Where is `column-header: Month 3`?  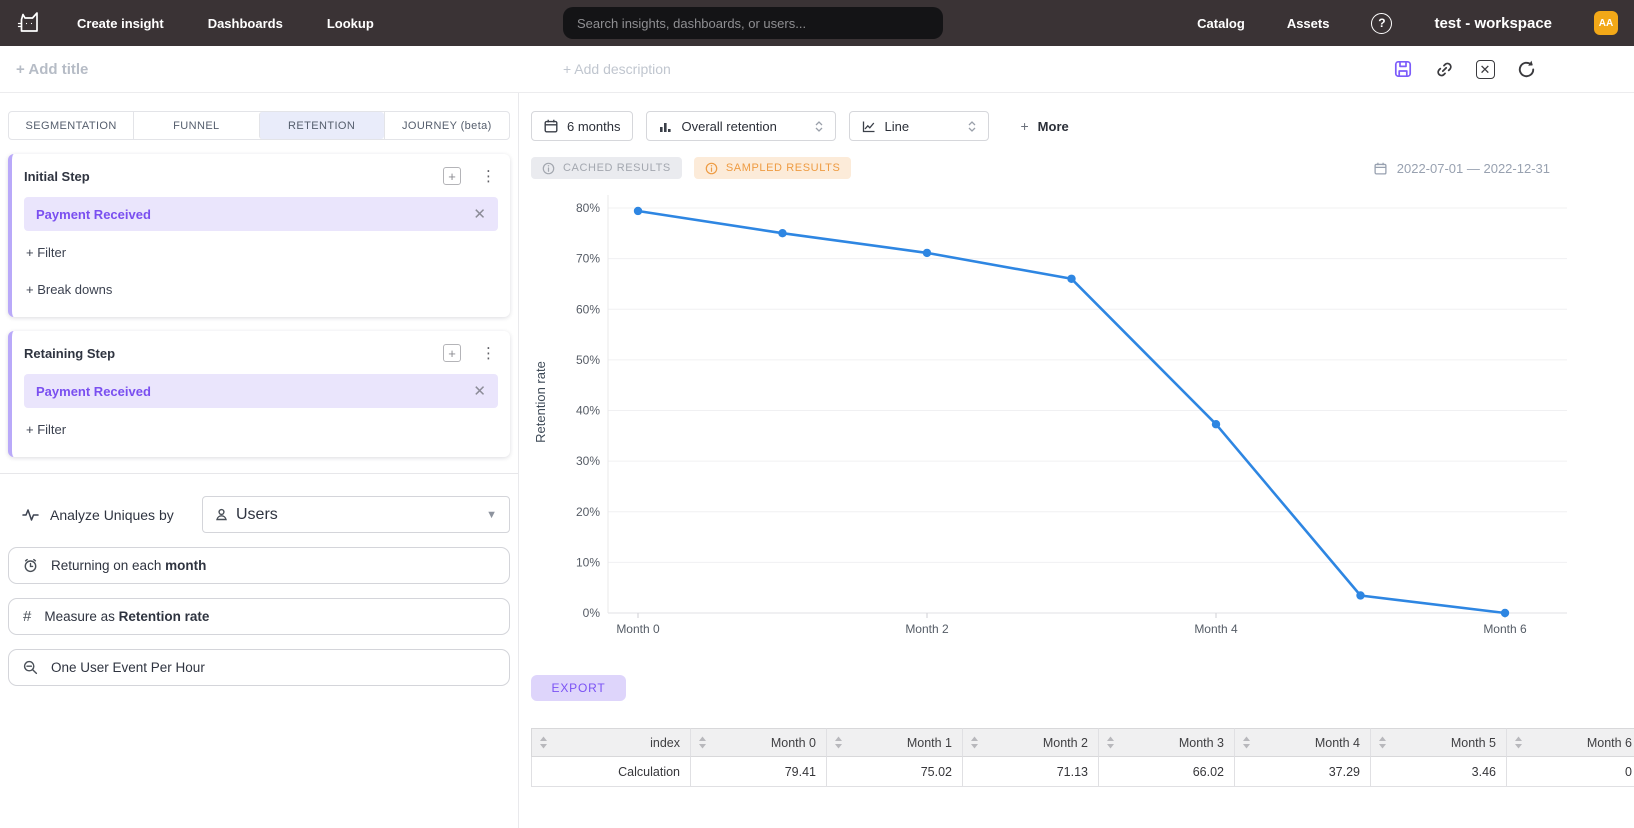
column-header: Month 3 is located at coordinates (1167, 742).